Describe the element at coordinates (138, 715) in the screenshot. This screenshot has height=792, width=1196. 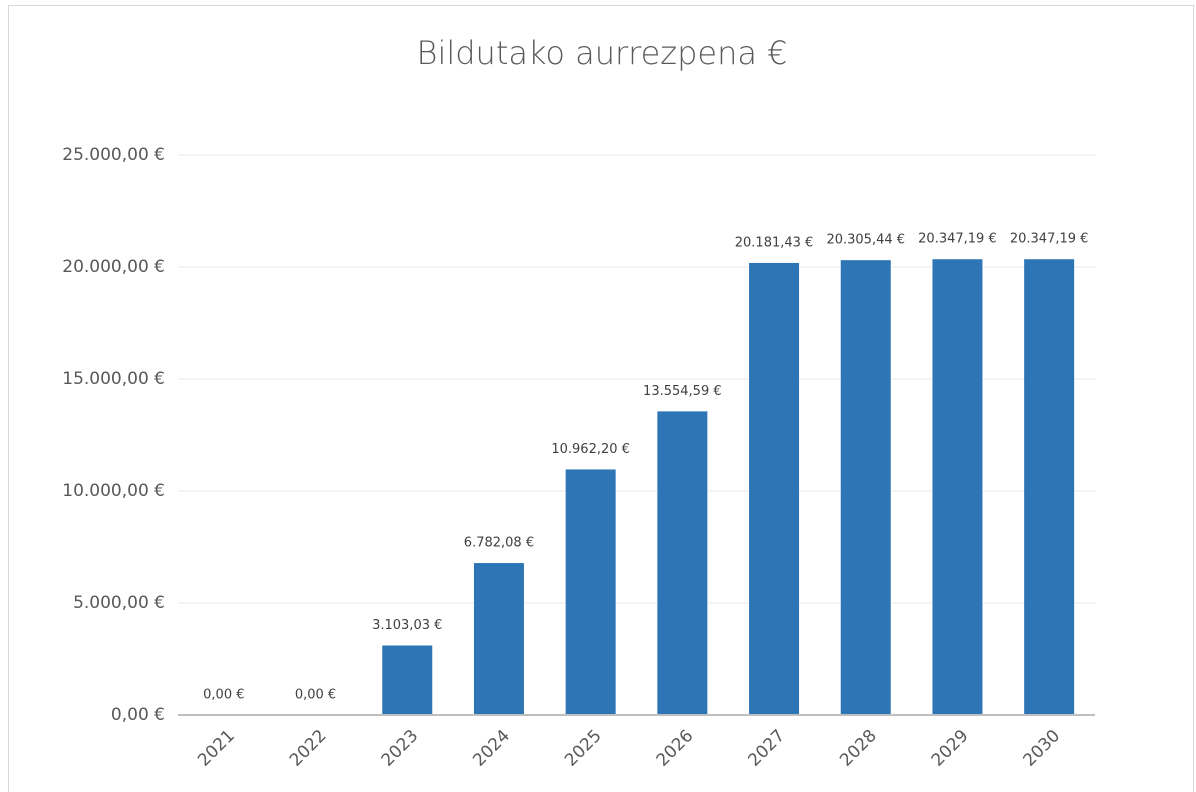
I see `y-tick-label: 0,00 €` at that location.